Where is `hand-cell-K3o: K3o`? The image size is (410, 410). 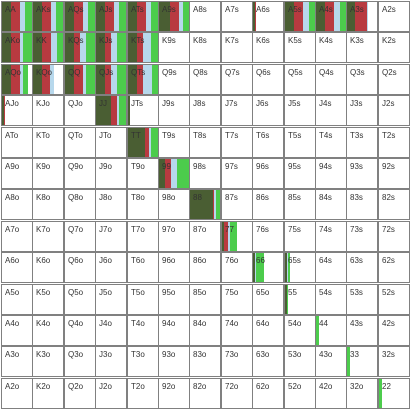 hand-cell-K3o: K3o is located at coordinates (48, 361).